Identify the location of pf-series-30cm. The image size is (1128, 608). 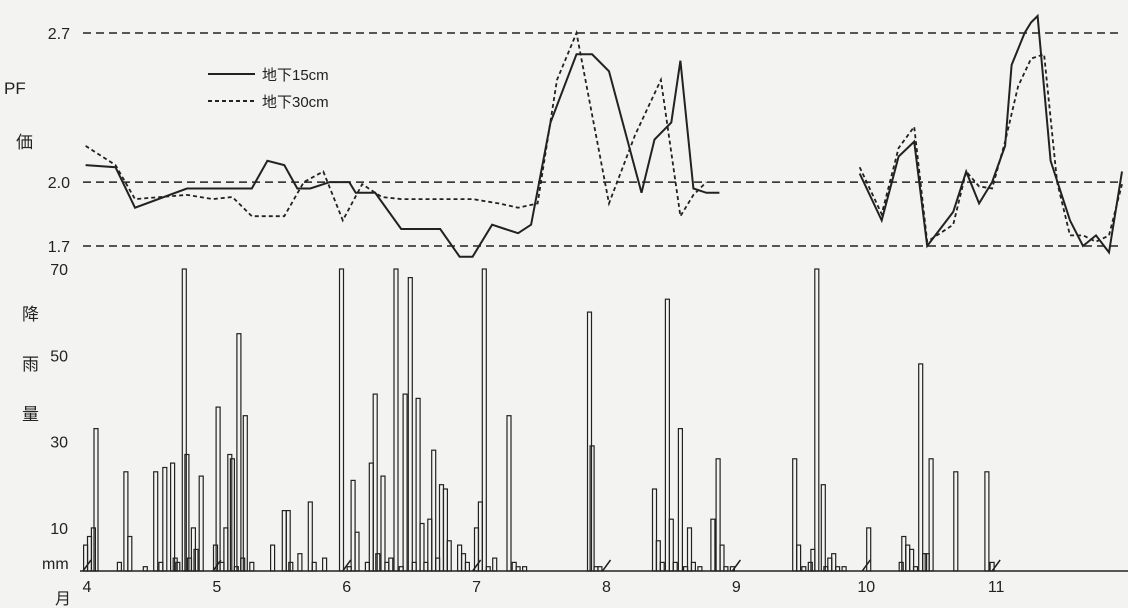
(990, 148).